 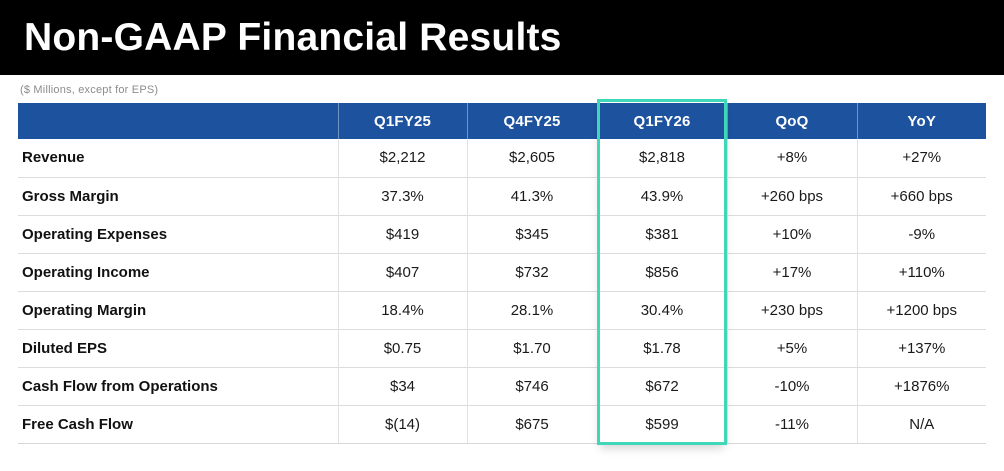 What do you see at coordinates (661, 271) in the screenshot?
I see `cell-value: $856` at bounding box center [661, 271].